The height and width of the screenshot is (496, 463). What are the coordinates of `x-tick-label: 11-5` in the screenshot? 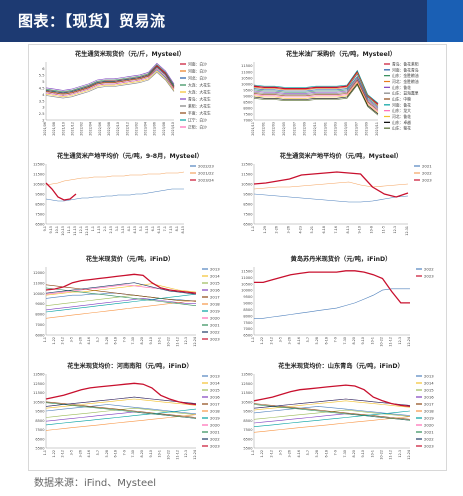 It's located at (383, 229).